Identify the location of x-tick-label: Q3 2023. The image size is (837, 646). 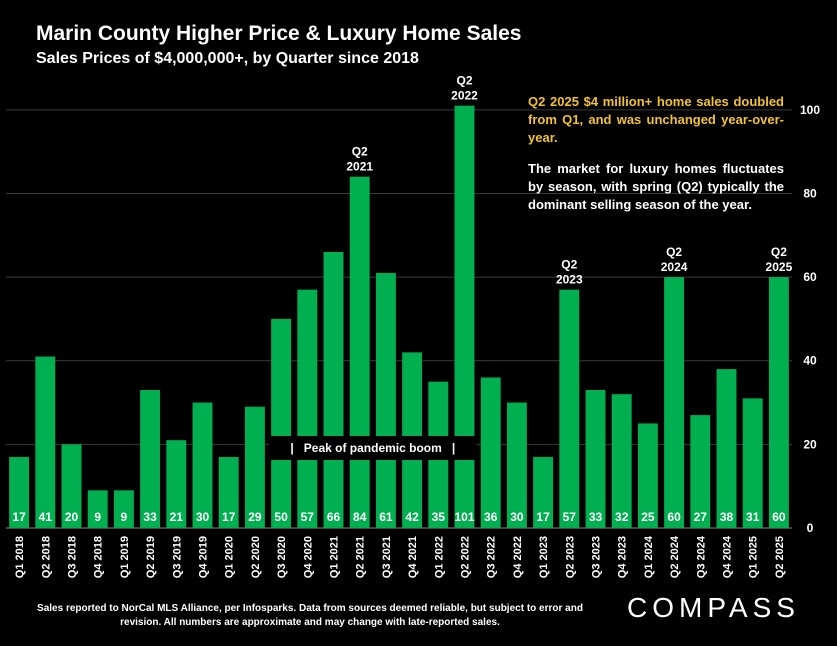
(597, 557).